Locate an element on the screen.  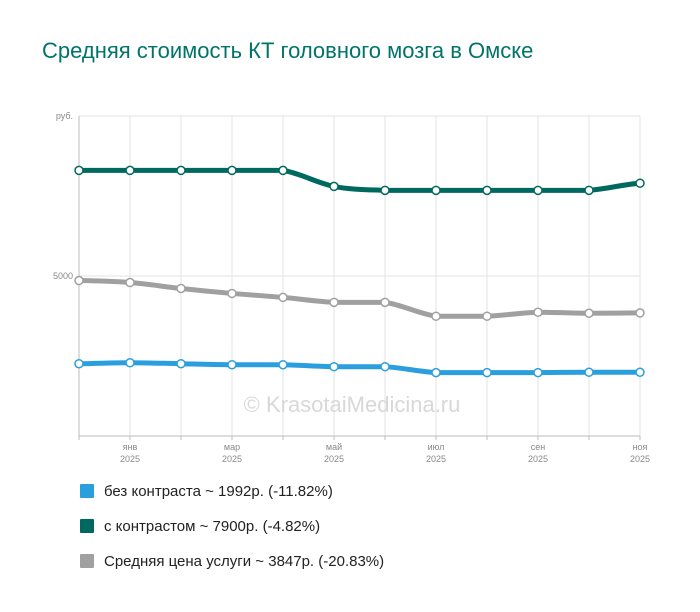
x-tick-label: ноя is located at coordinates (640, 447).